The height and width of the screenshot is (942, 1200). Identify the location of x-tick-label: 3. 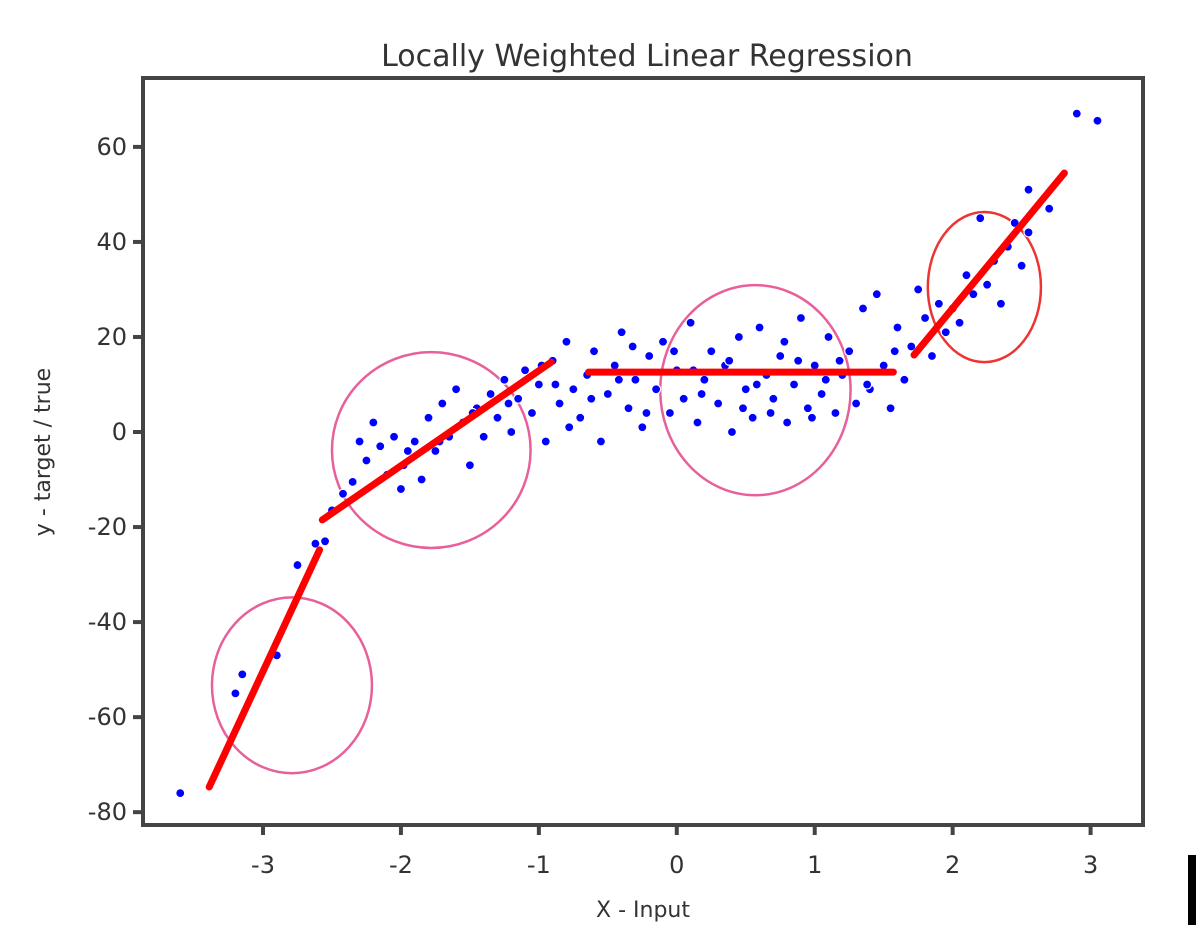
(1090, 865).